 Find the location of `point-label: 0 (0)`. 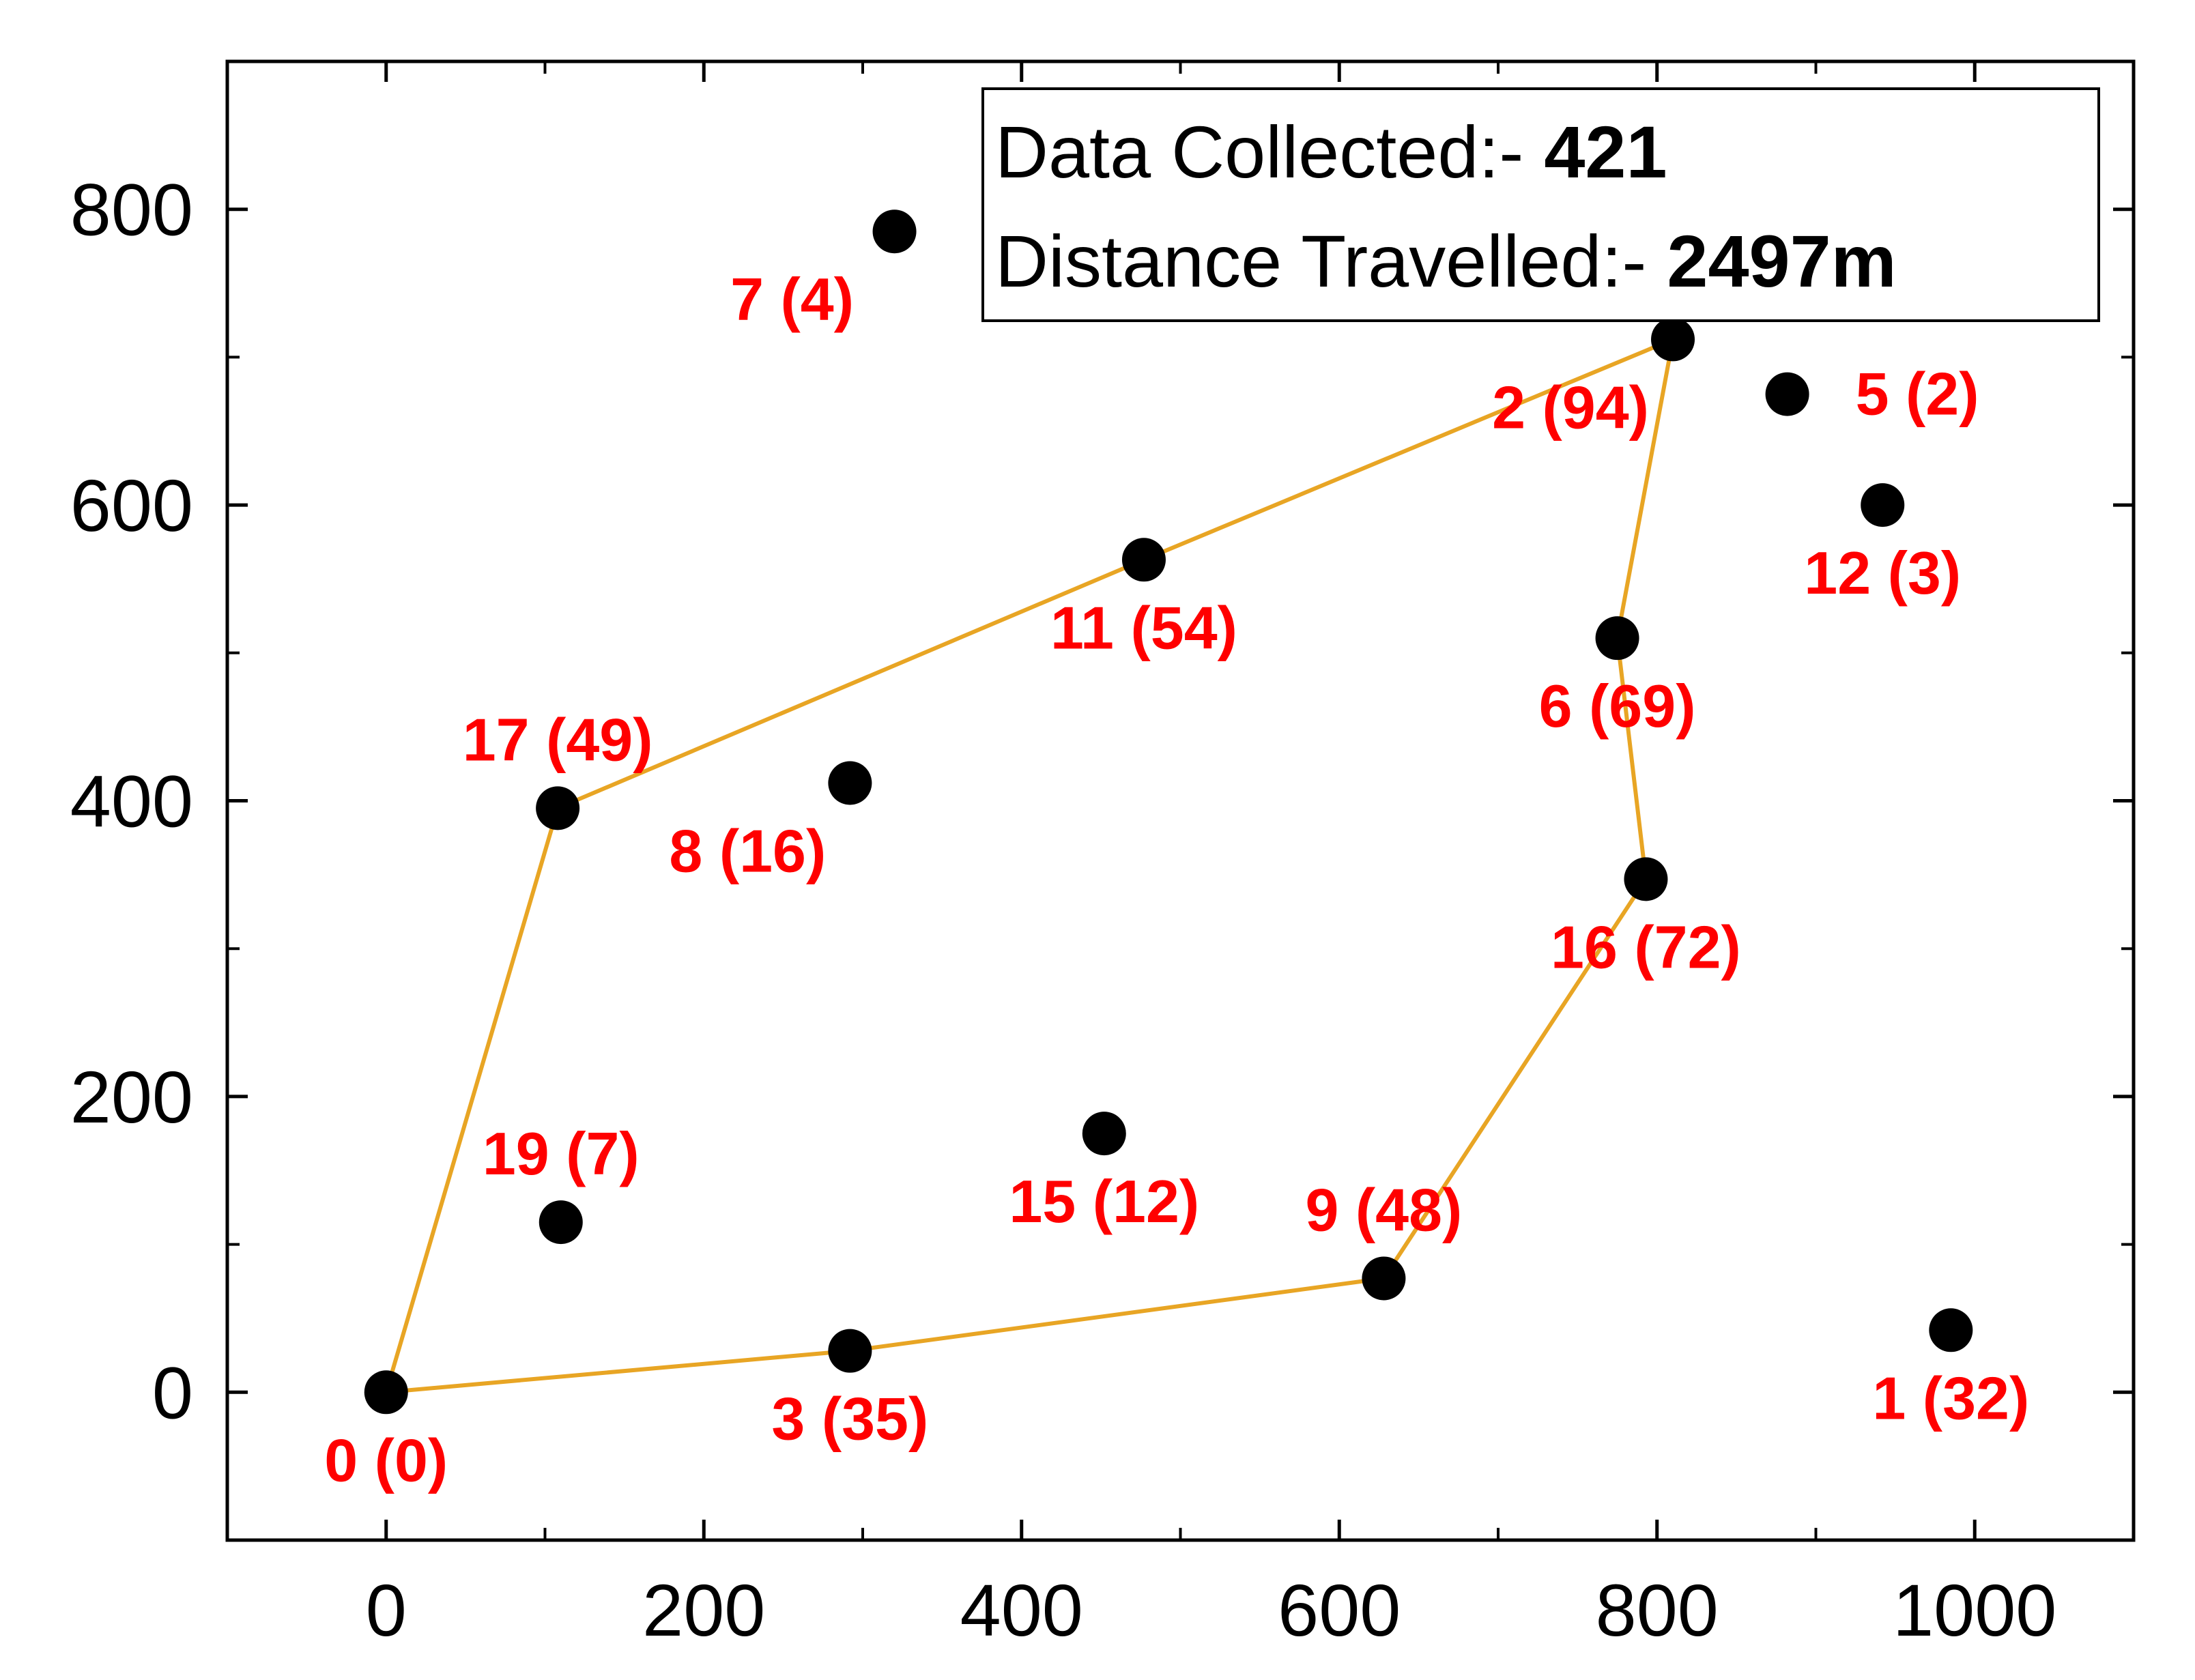

point-label: 0 (0) is located at coordinates (386, 1460).